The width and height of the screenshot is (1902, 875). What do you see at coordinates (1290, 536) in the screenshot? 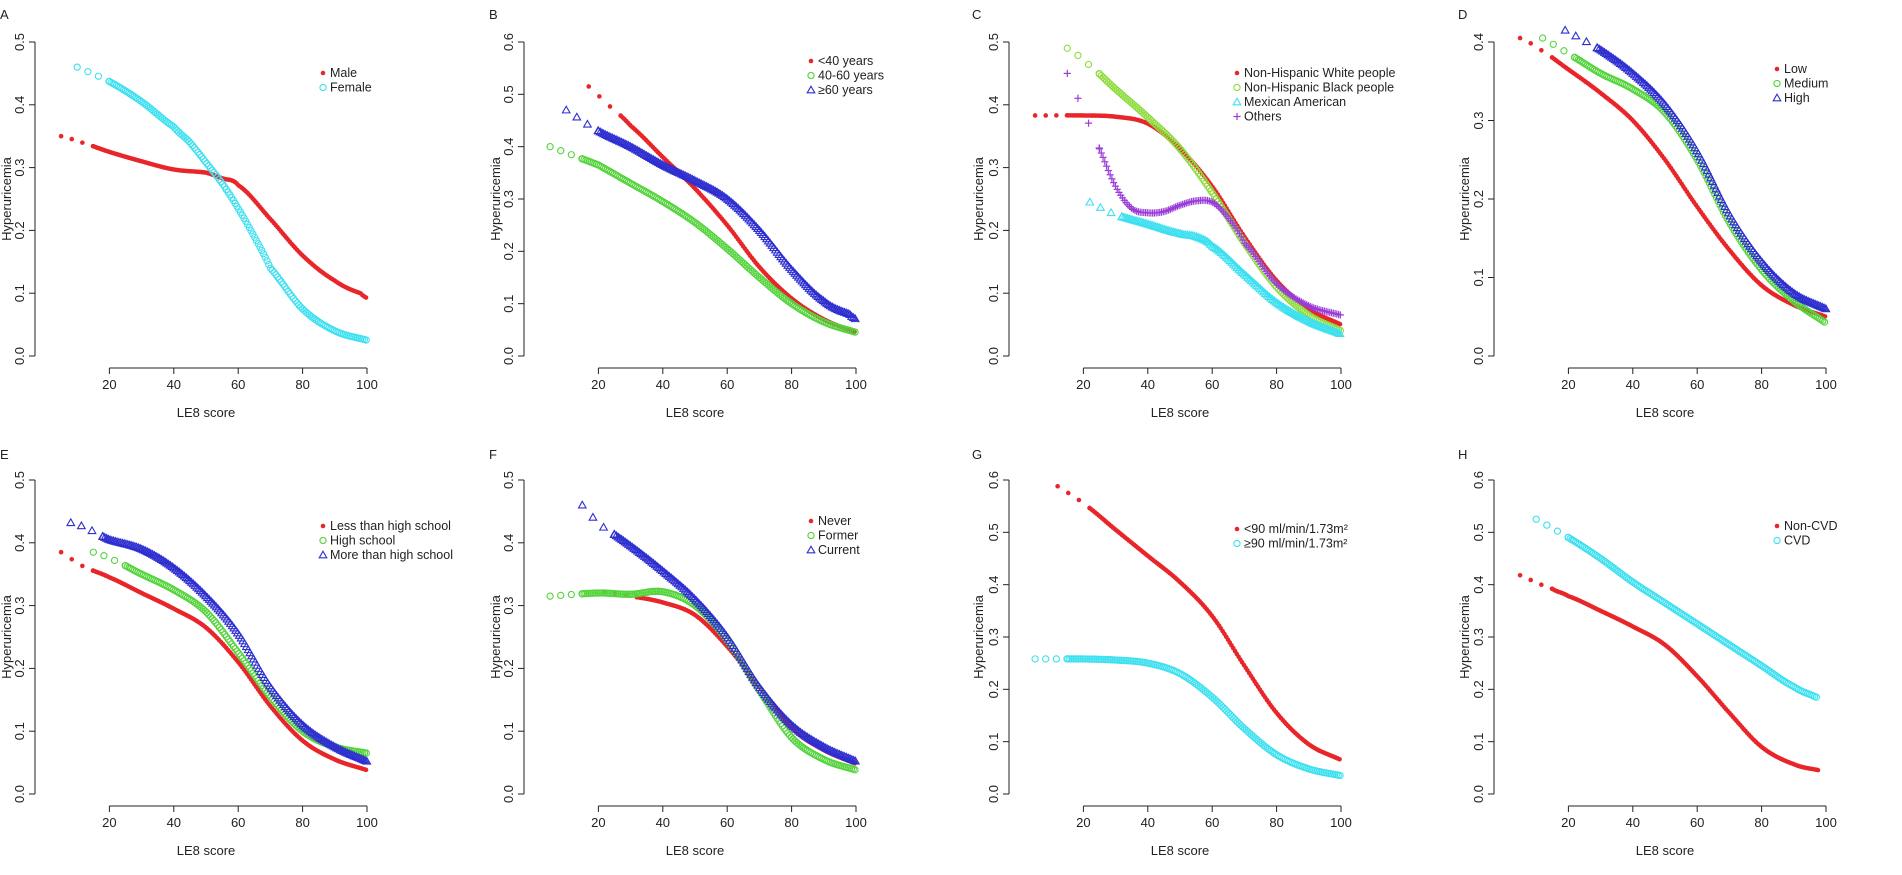
I see `legend: <90 ml/min/1.73m²≥90 ml/min/1.73m²` at bounding box center [1290, 536].